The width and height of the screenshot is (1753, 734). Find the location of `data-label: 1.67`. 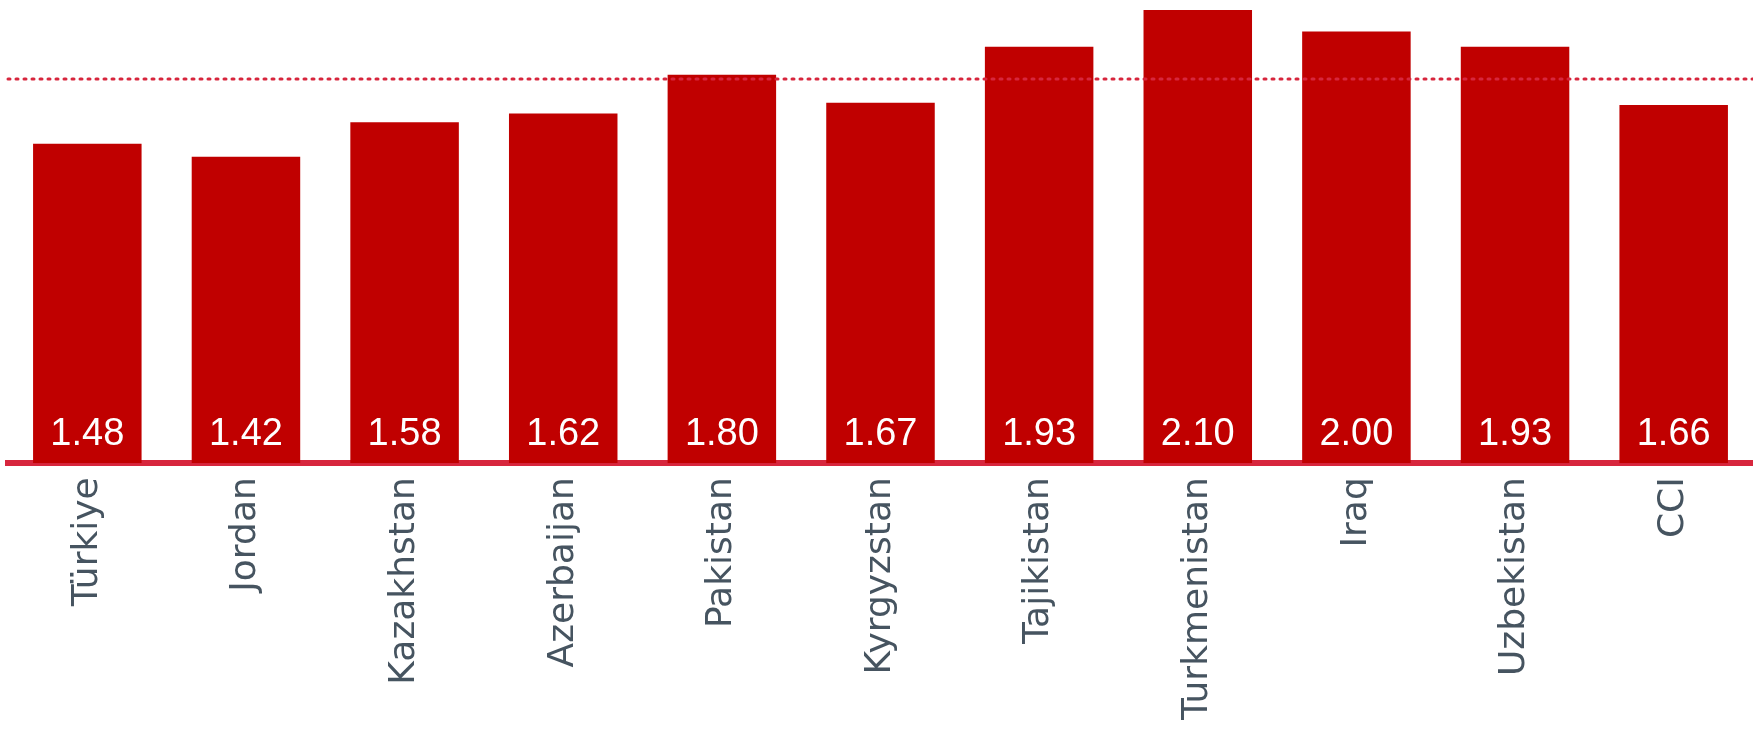

data-label: 1.67 is located at coordinates (880, 431).